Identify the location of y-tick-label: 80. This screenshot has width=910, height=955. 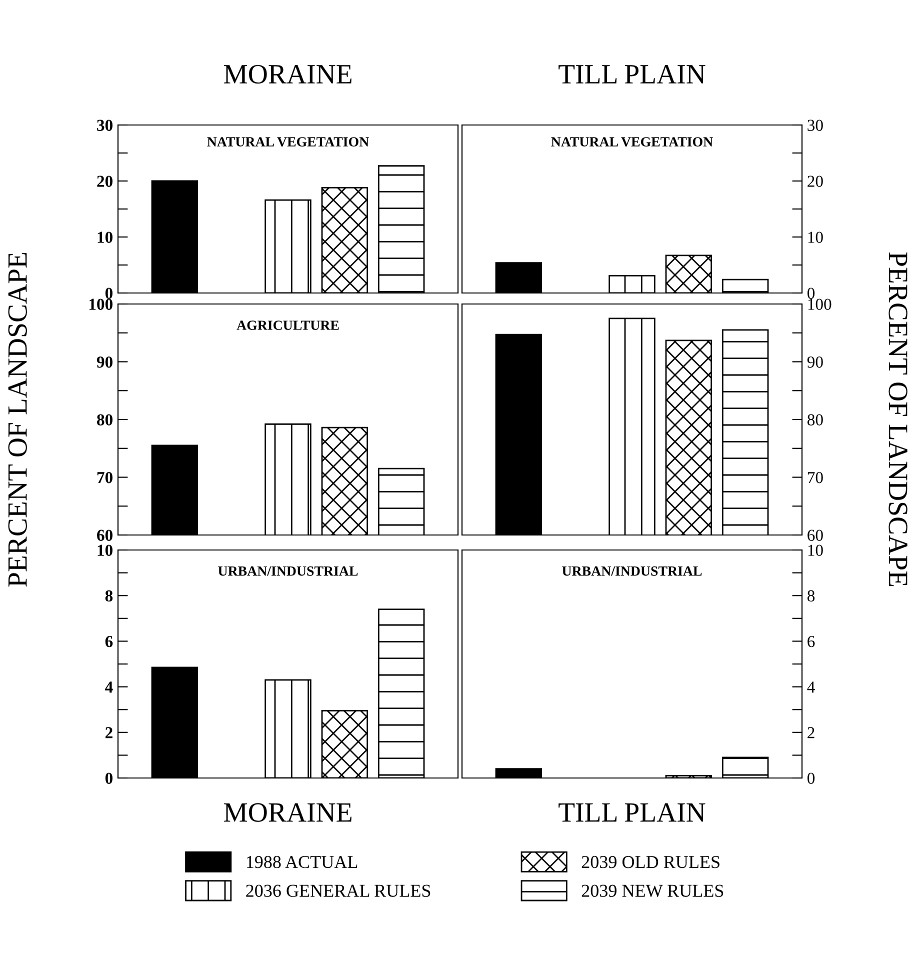
(105, 420).